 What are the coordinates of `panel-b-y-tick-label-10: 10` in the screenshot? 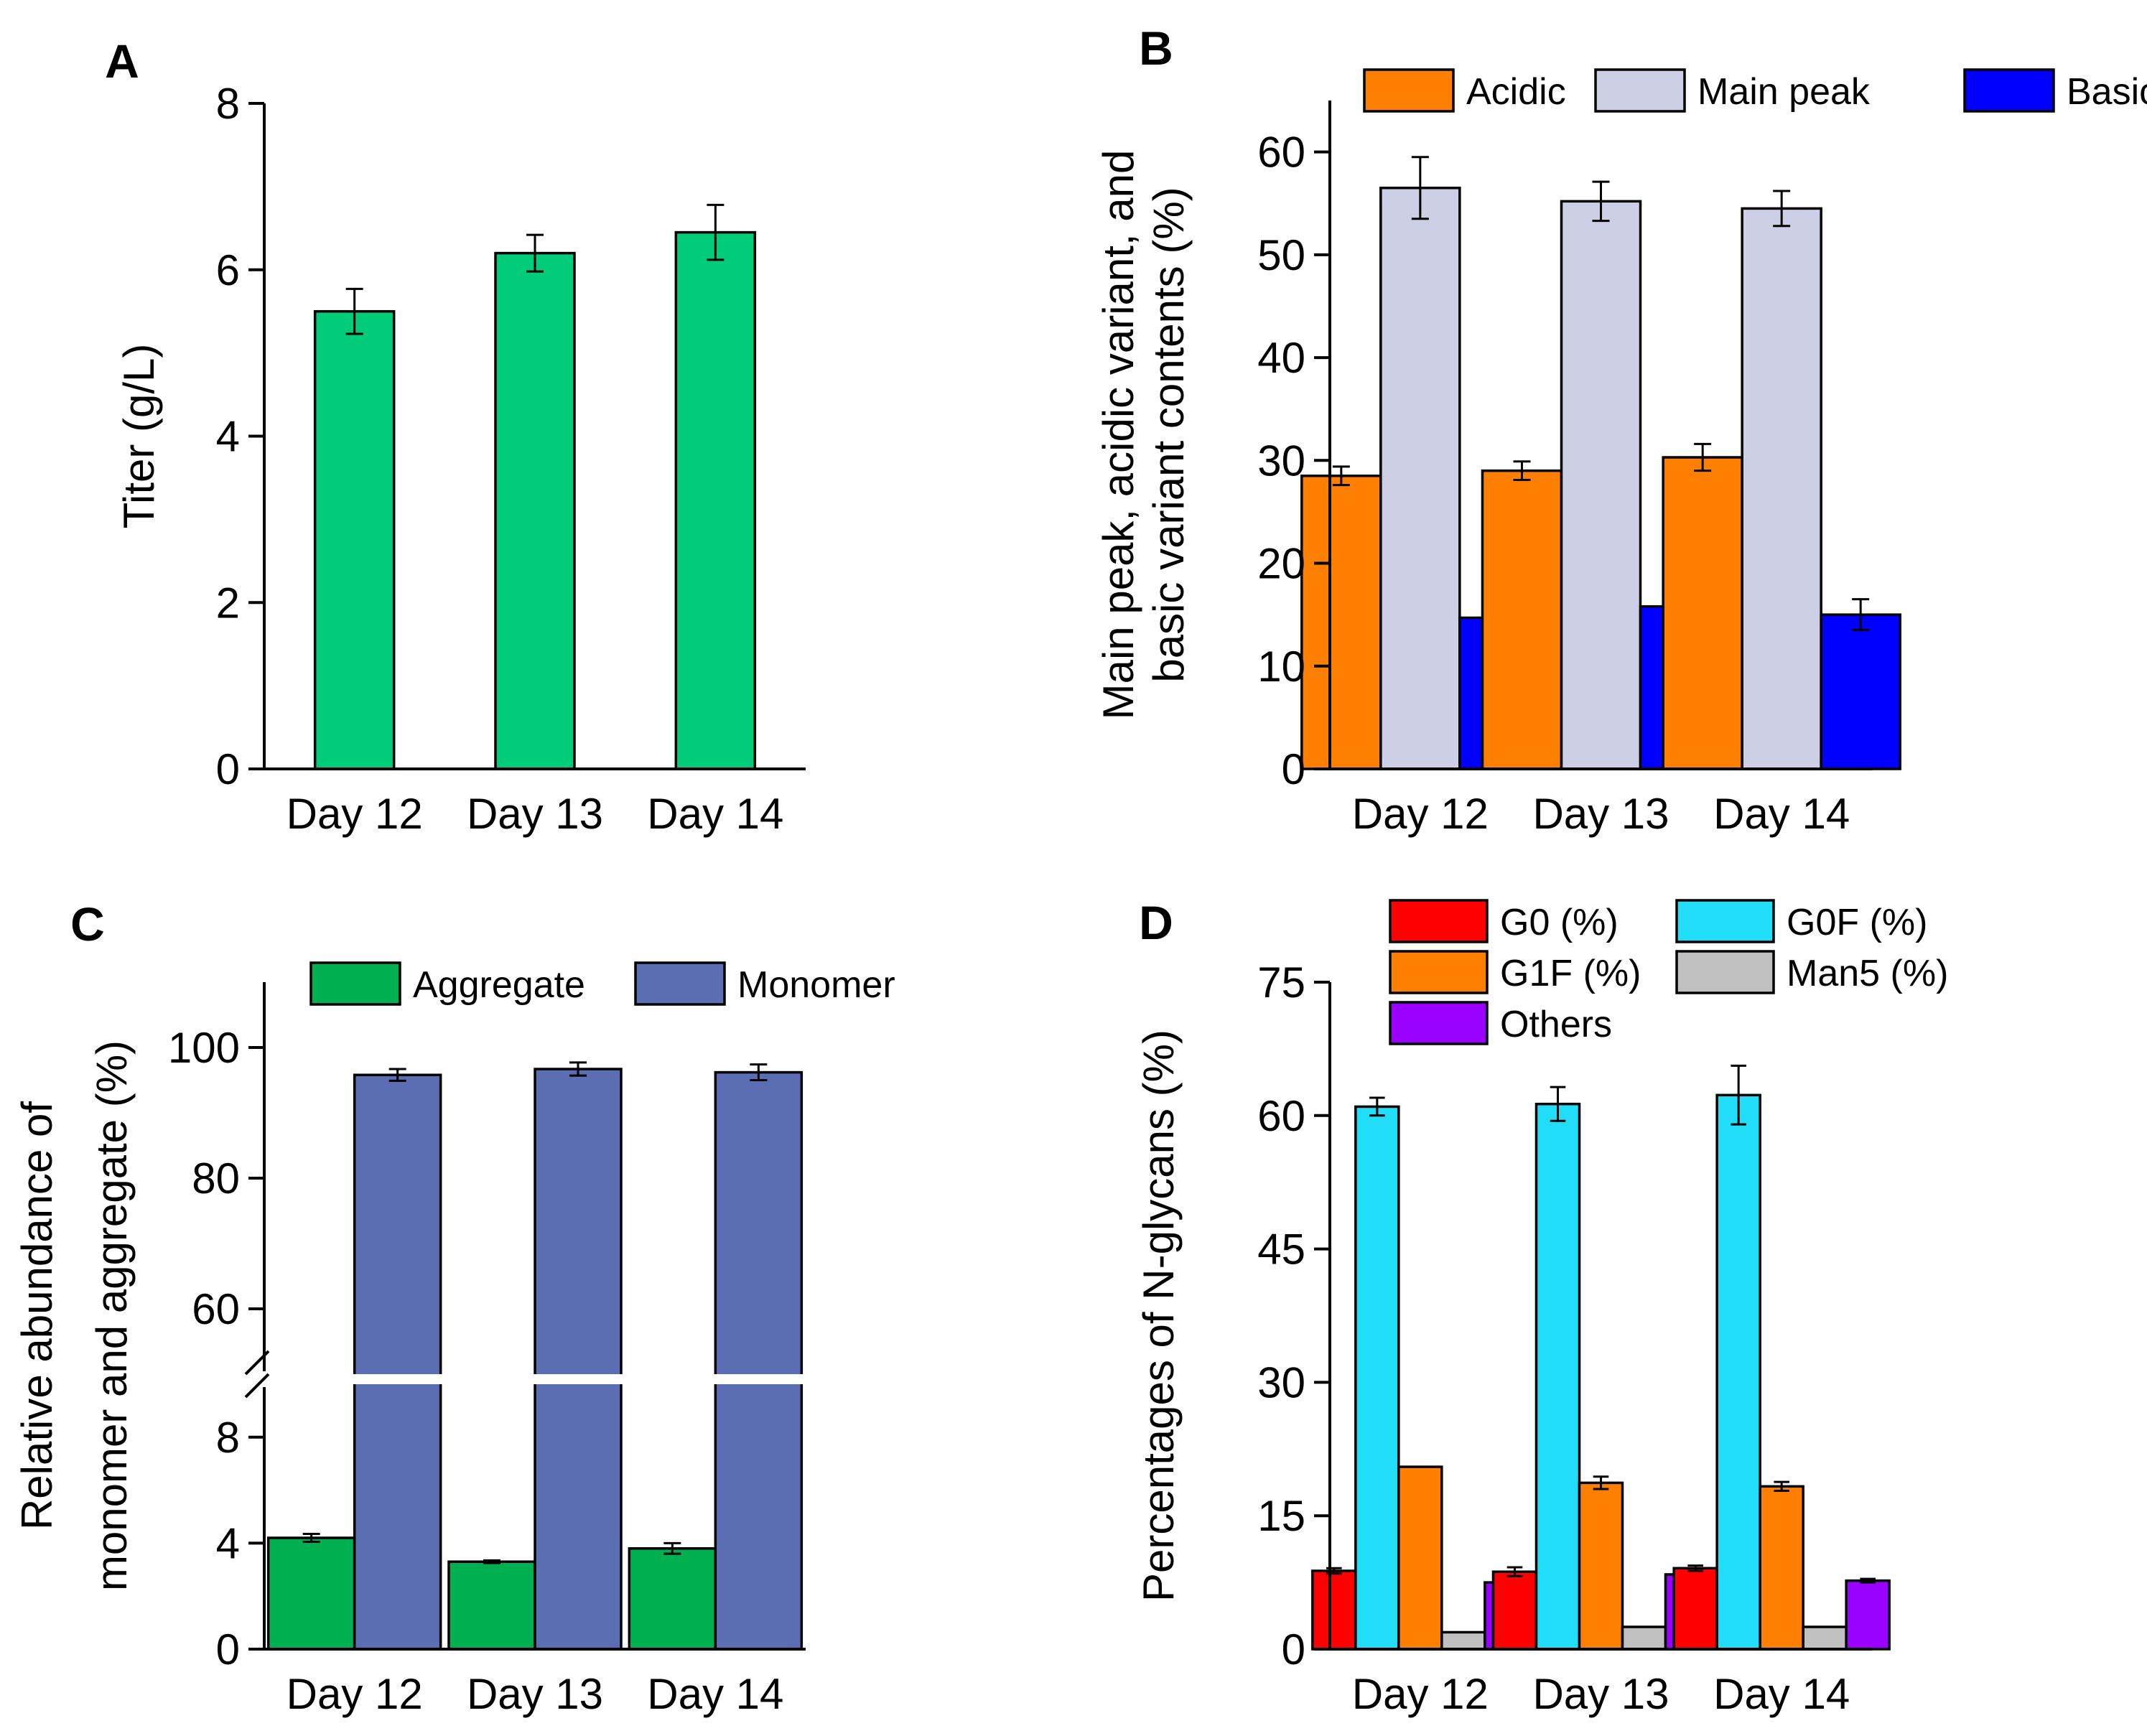 It's located at (1281, 667).